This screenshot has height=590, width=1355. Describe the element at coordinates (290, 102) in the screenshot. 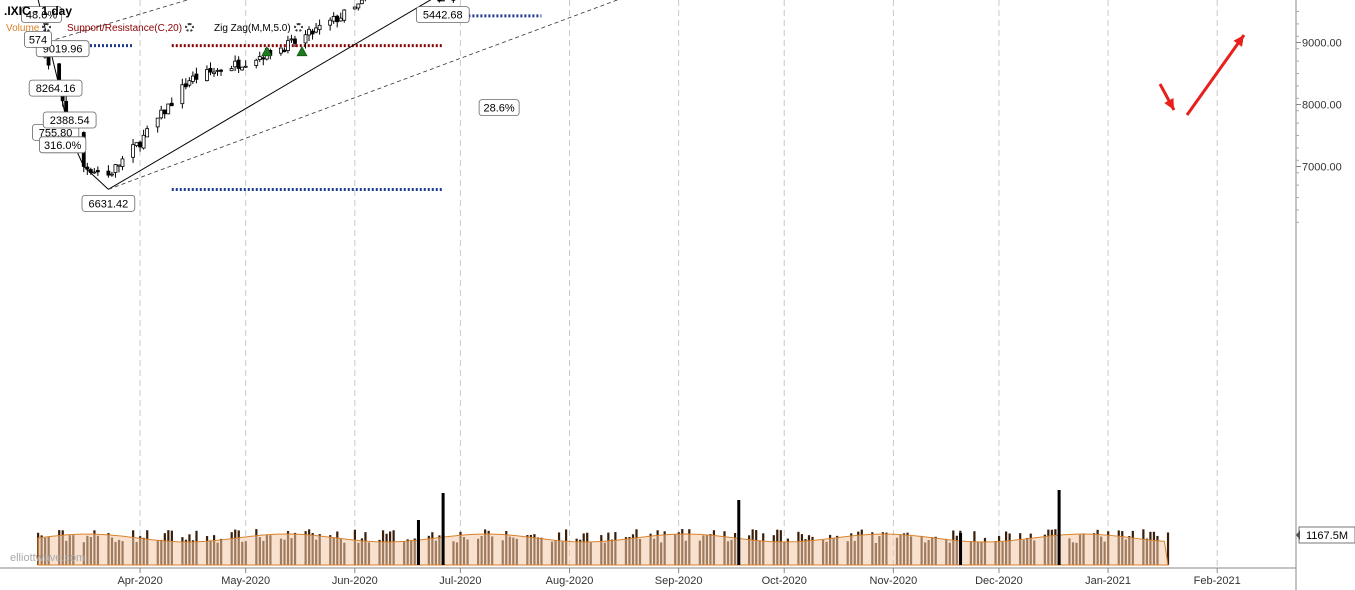

I see `support-resistance-lines` at that location.